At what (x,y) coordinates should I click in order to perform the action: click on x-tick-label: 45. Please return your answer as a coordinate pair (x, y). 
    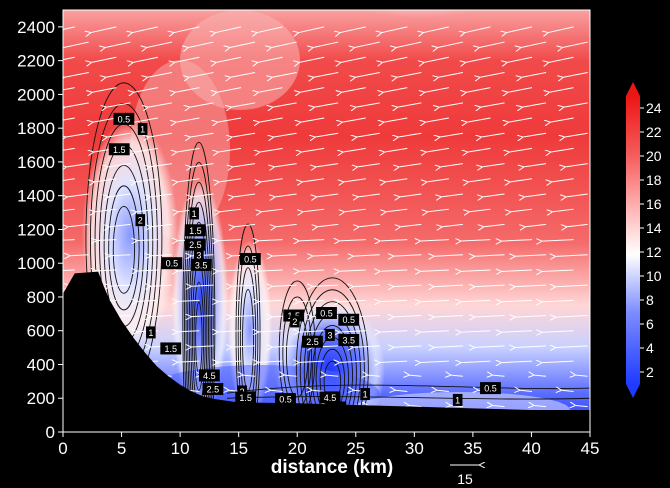
    Looking at the image, I should click on (590, 448).